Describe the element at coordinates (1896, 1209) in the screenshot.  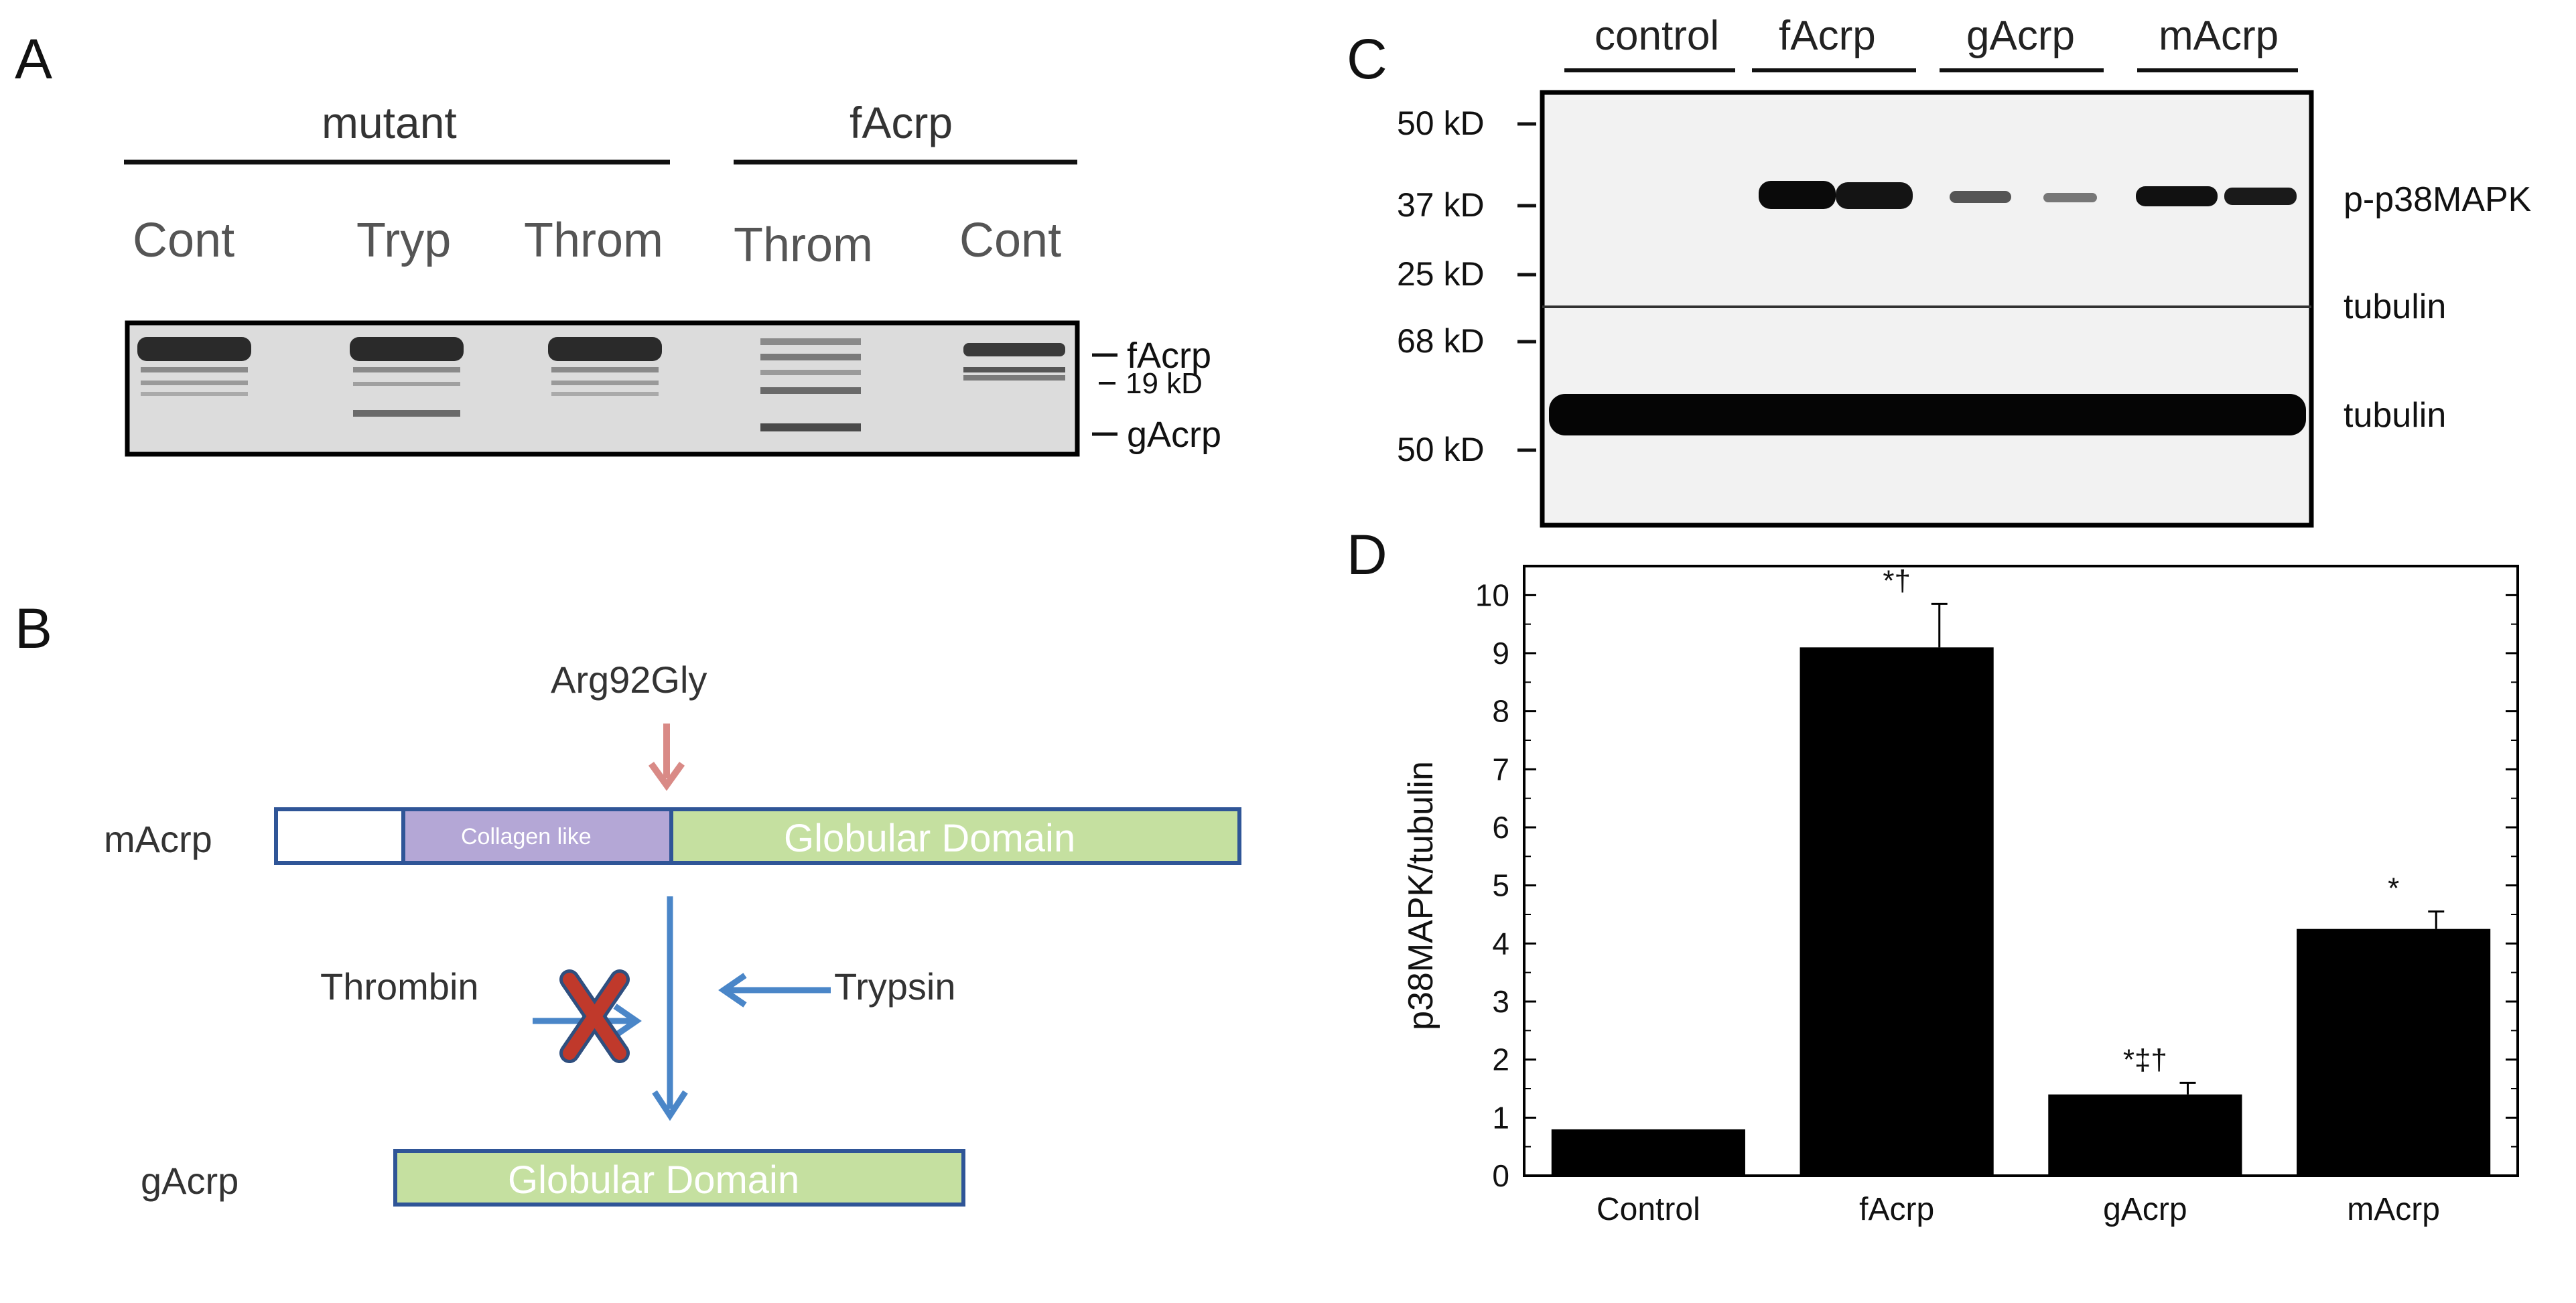
I see `x-tick-label: fAcrp` at that location.